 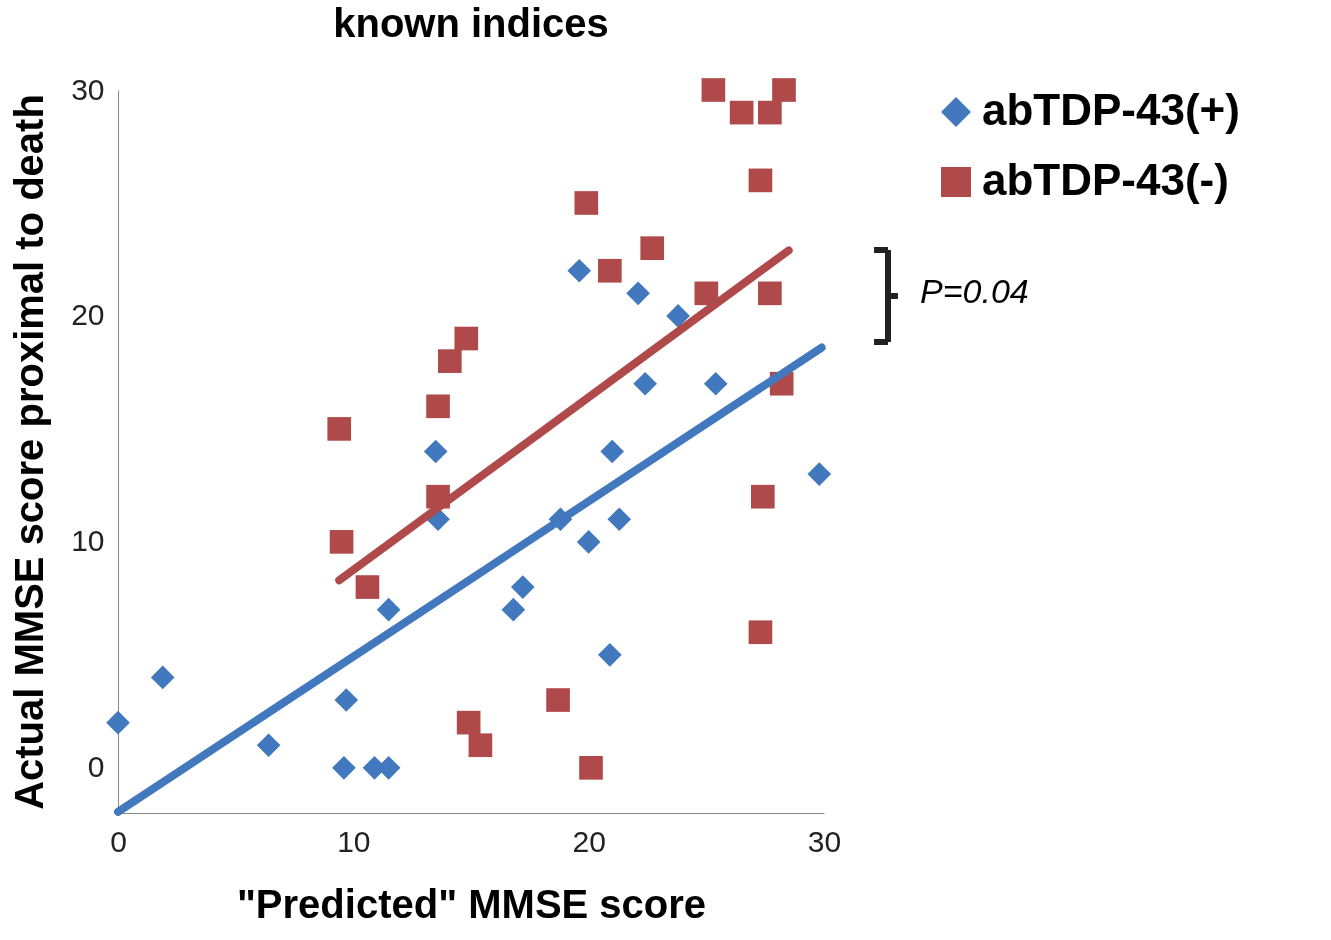 What do you see at coordinates (96, 767) in the screenshot?
I see `y-tick-label: 0` at bounding box center [96, 767].